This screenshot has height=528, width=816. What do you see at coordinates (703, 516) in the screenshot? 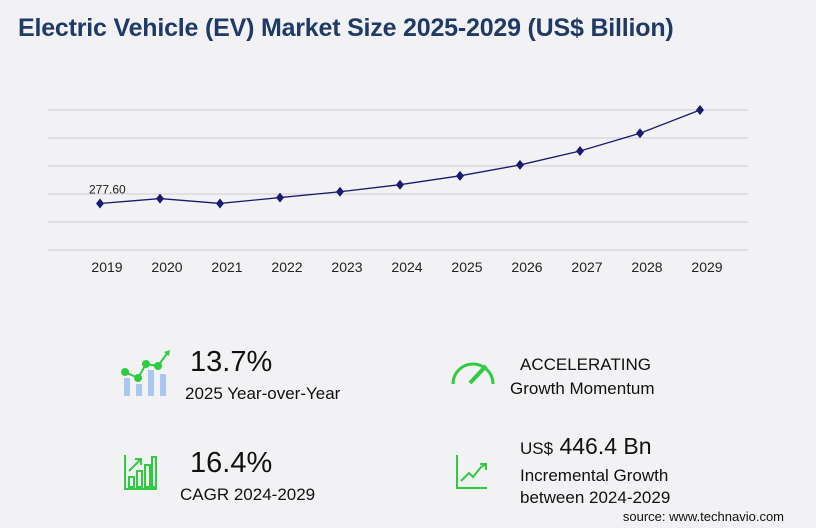
I see `source-note: source: www.technavio.com` at bounding box center [703, 516].